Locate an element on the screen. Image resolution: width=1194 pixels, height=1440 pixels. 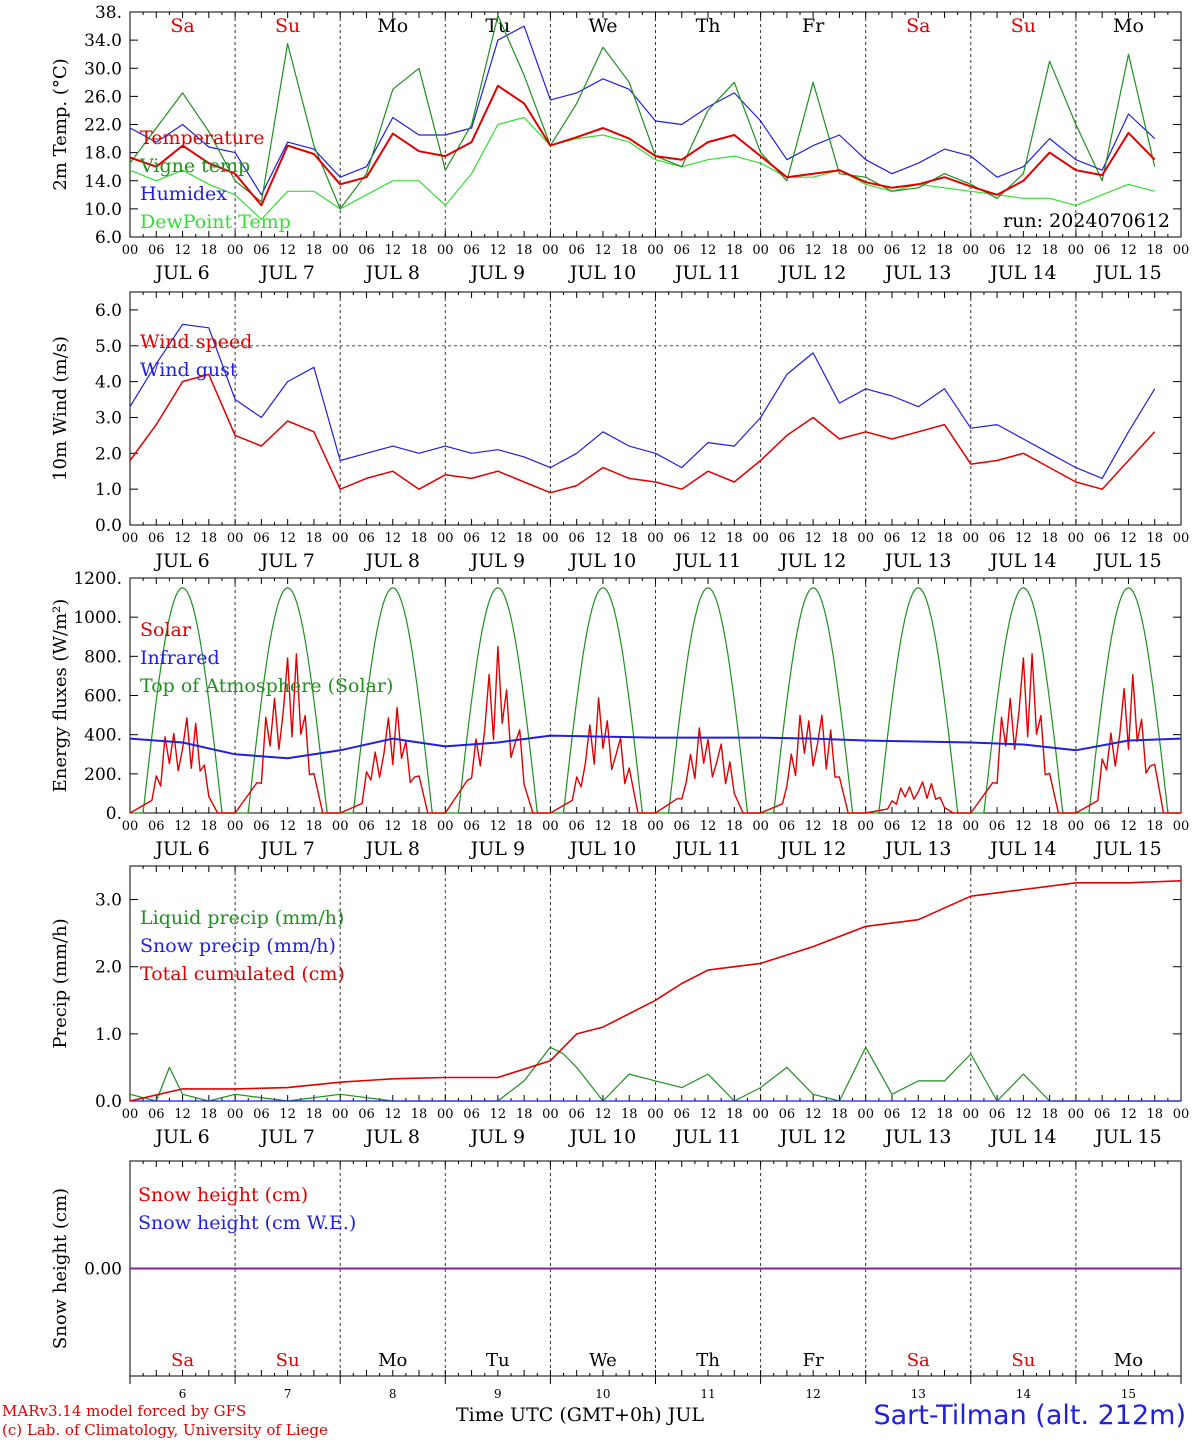
credit-model: MARv3.14 model forced by GFS is located at coordinates (124, 1411).